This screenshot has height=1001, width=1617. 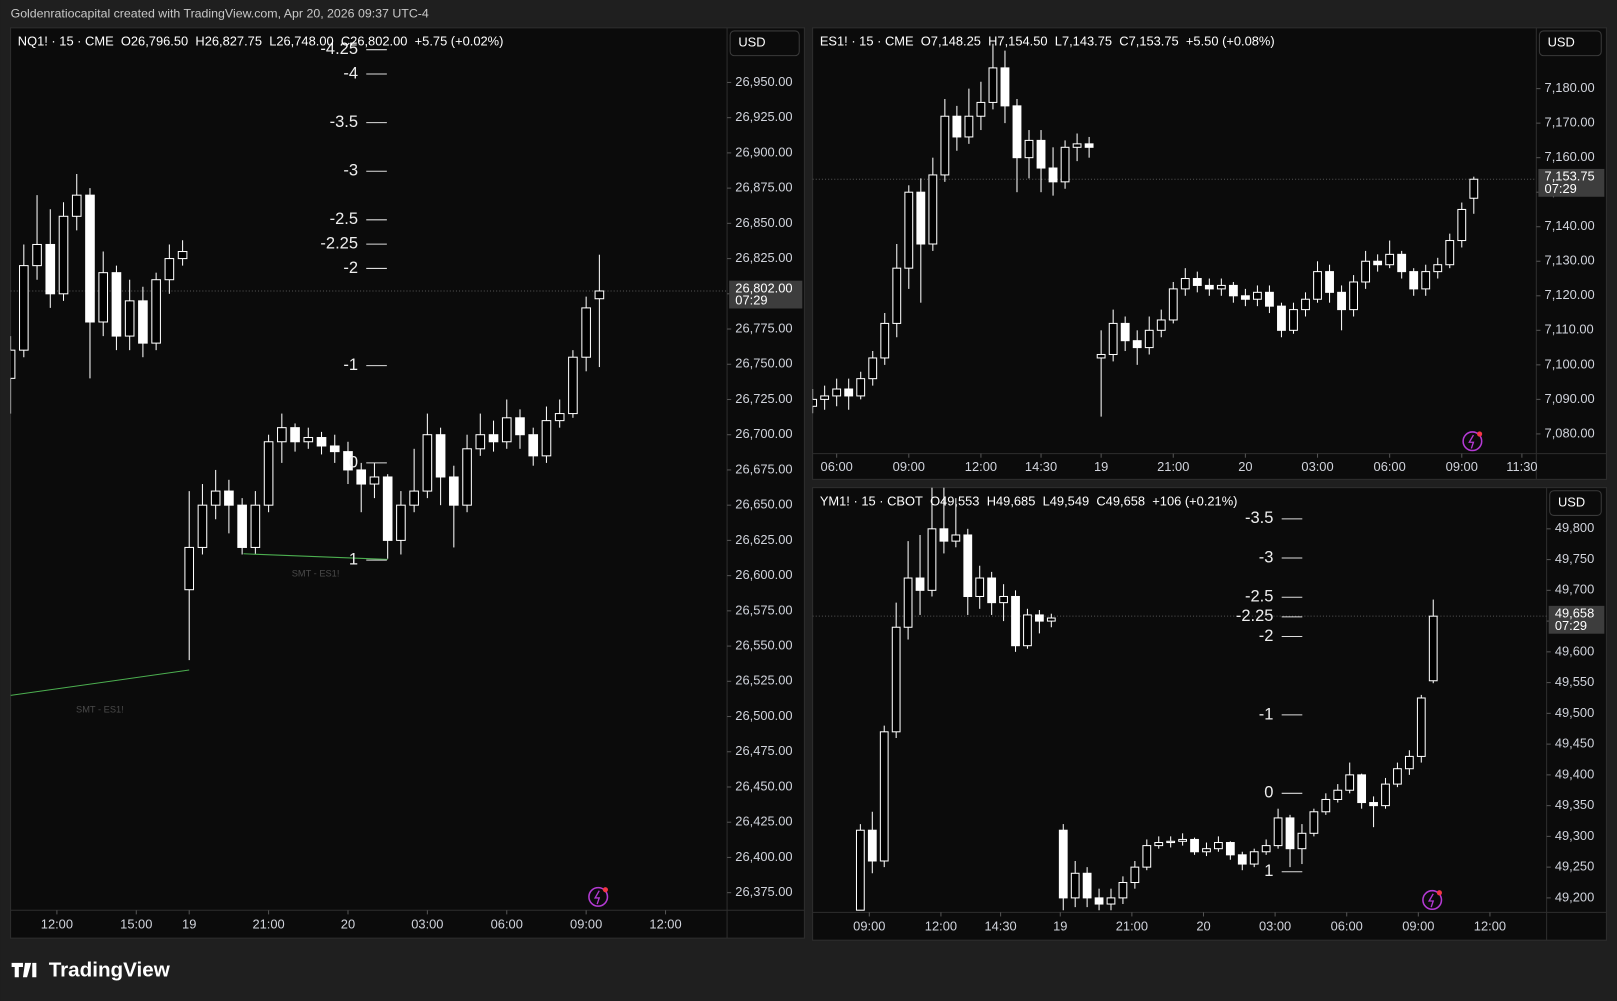 What do you see at coordinates (763, 609) in the screenshot?
I see `y-tick-label: 26,575.00` at bounding box center [763, 609].